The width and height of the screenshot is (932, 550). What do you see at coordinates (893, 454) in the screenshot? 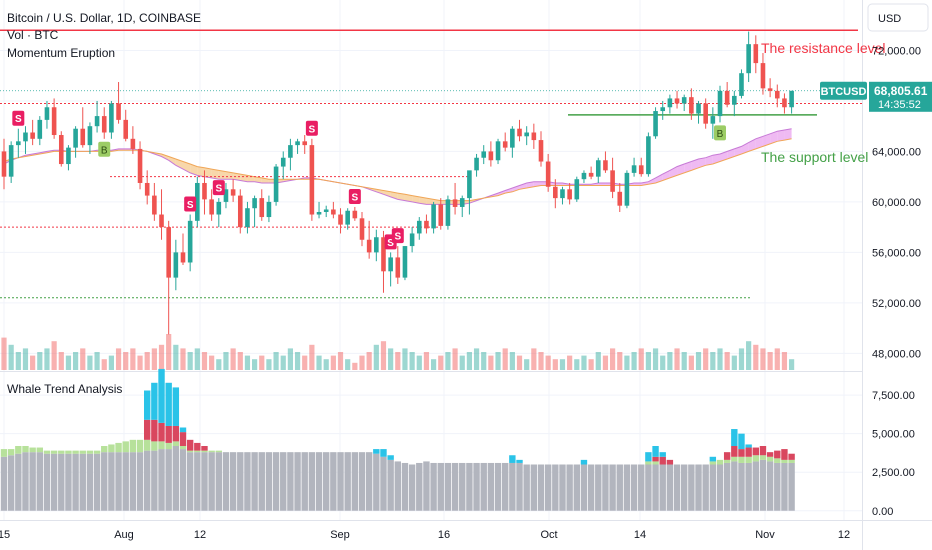
I see `whale-axis: 7,500.00 5,000.00 2,500.00 0.00` at bounding box center [893, 454].